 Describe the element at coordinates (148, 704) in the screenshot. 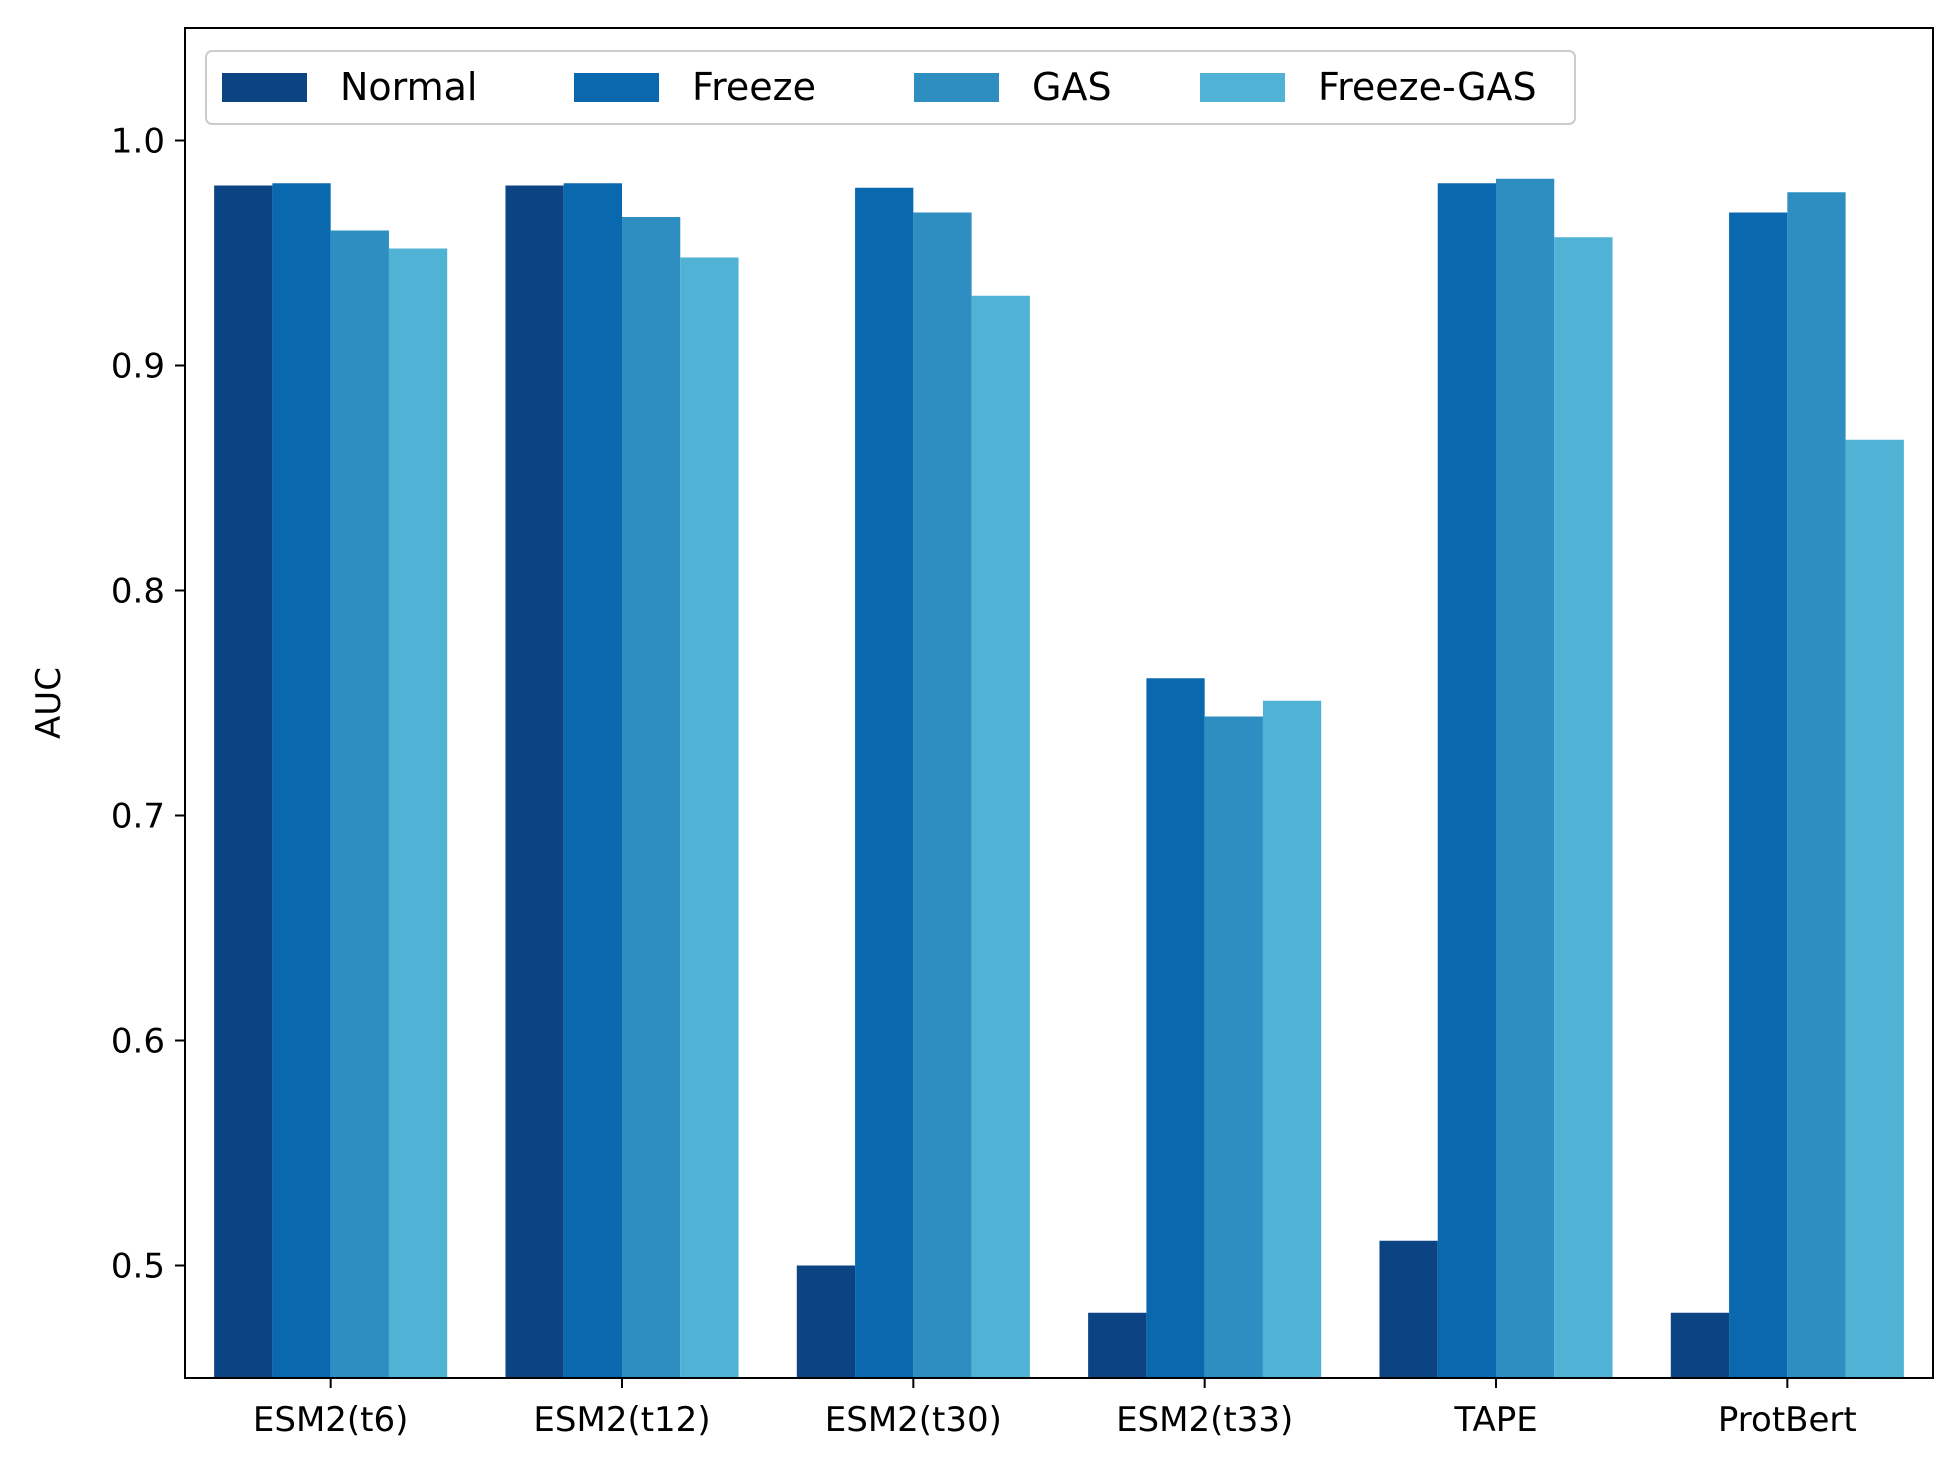

I see `y-axis: 0.5 0.6 0.7 0.8 0.9 1.0` at that location.